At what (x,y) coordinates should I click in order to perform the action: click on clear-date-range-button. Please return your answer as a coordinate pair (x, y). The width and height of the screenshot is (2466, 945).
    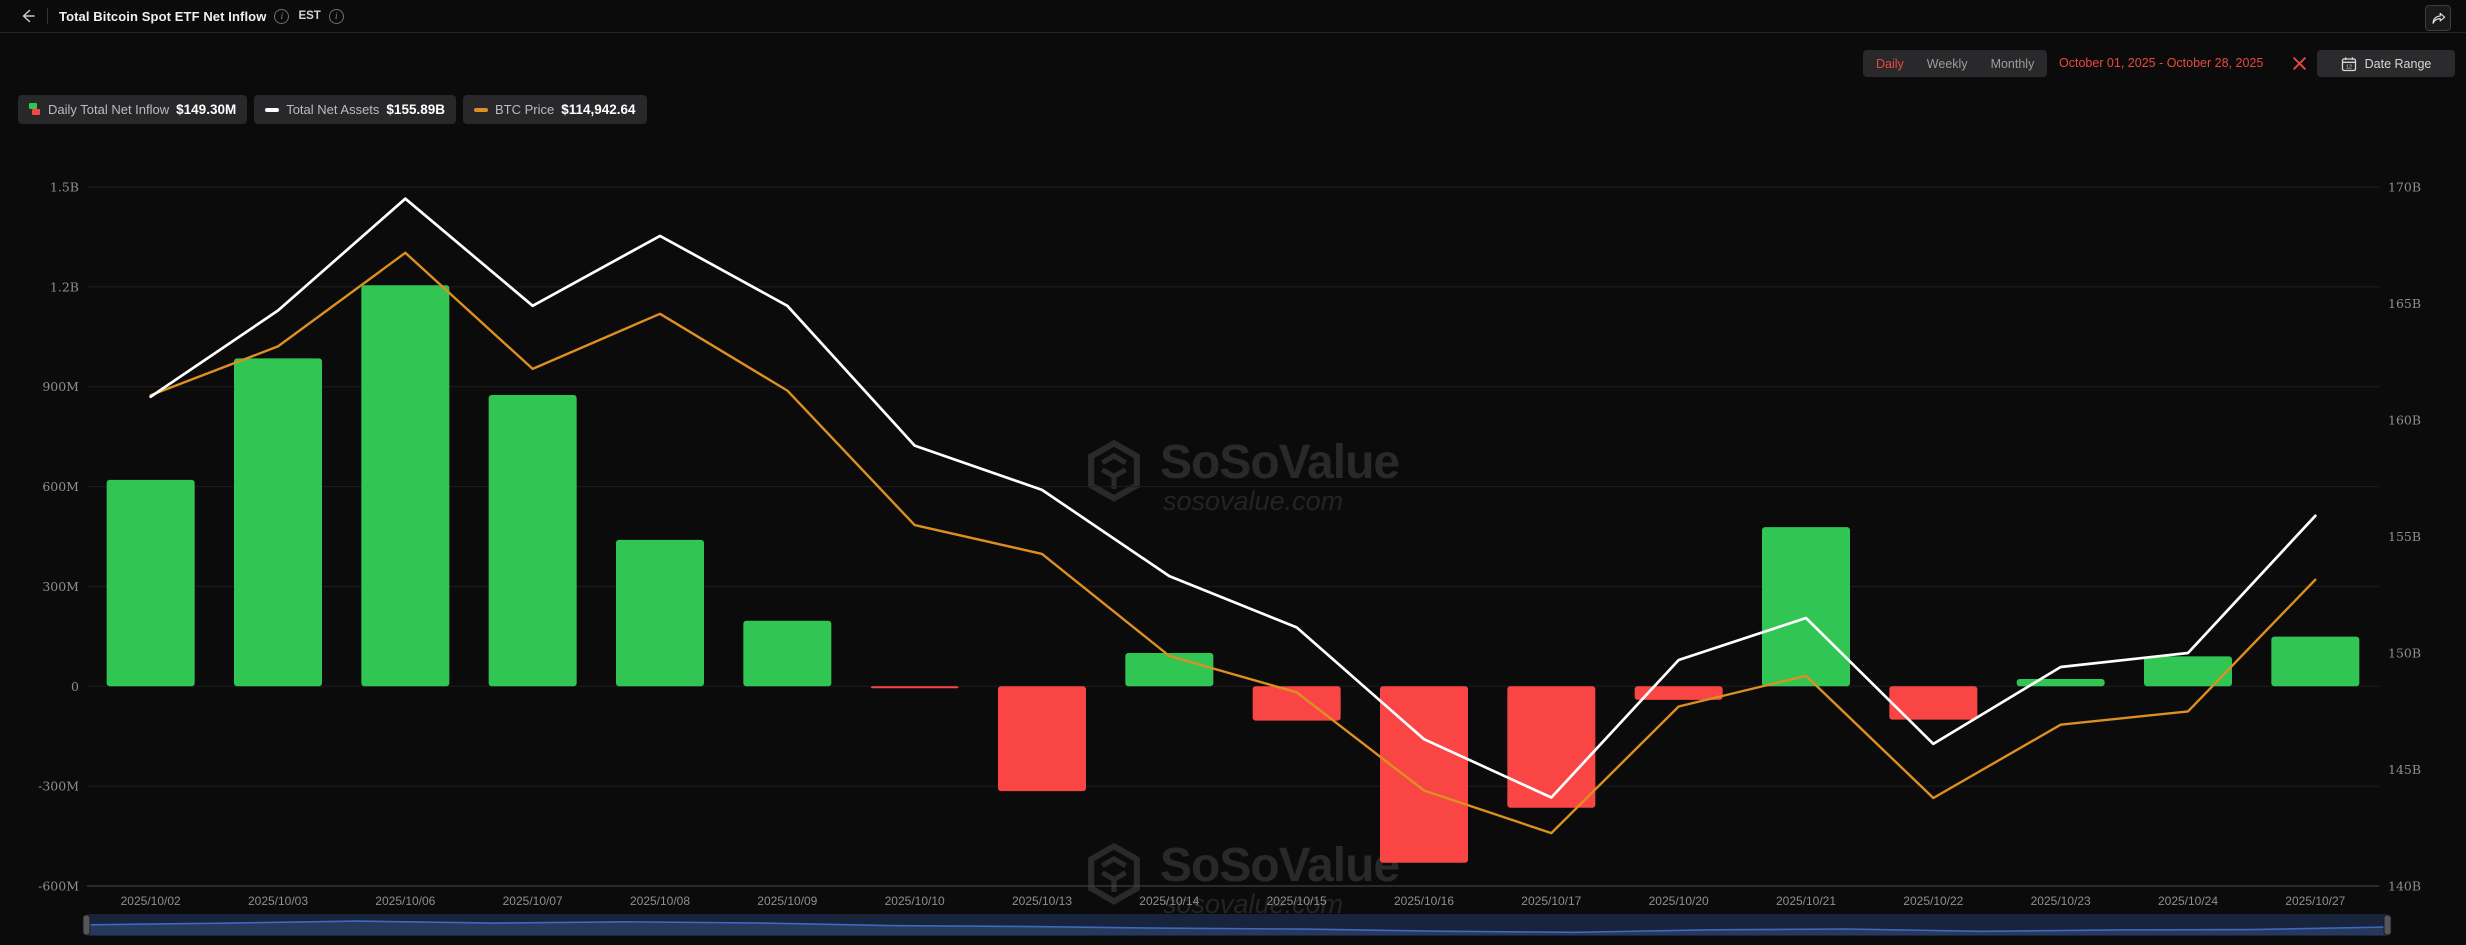
    Looking at the image, I should click on (2299, 63).